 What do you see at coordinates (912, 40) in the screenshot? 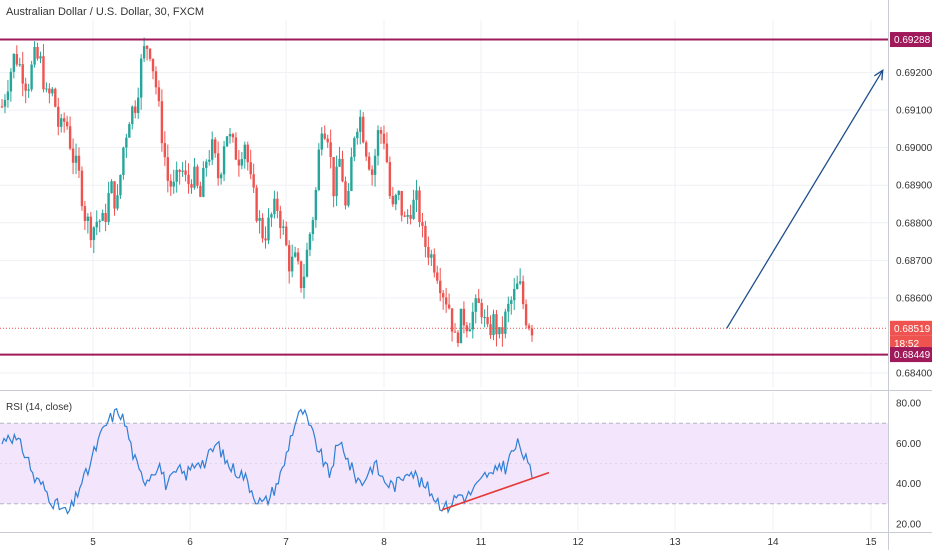
I see `top-level-badge: 0.69288` at bounding box center [912, 40].